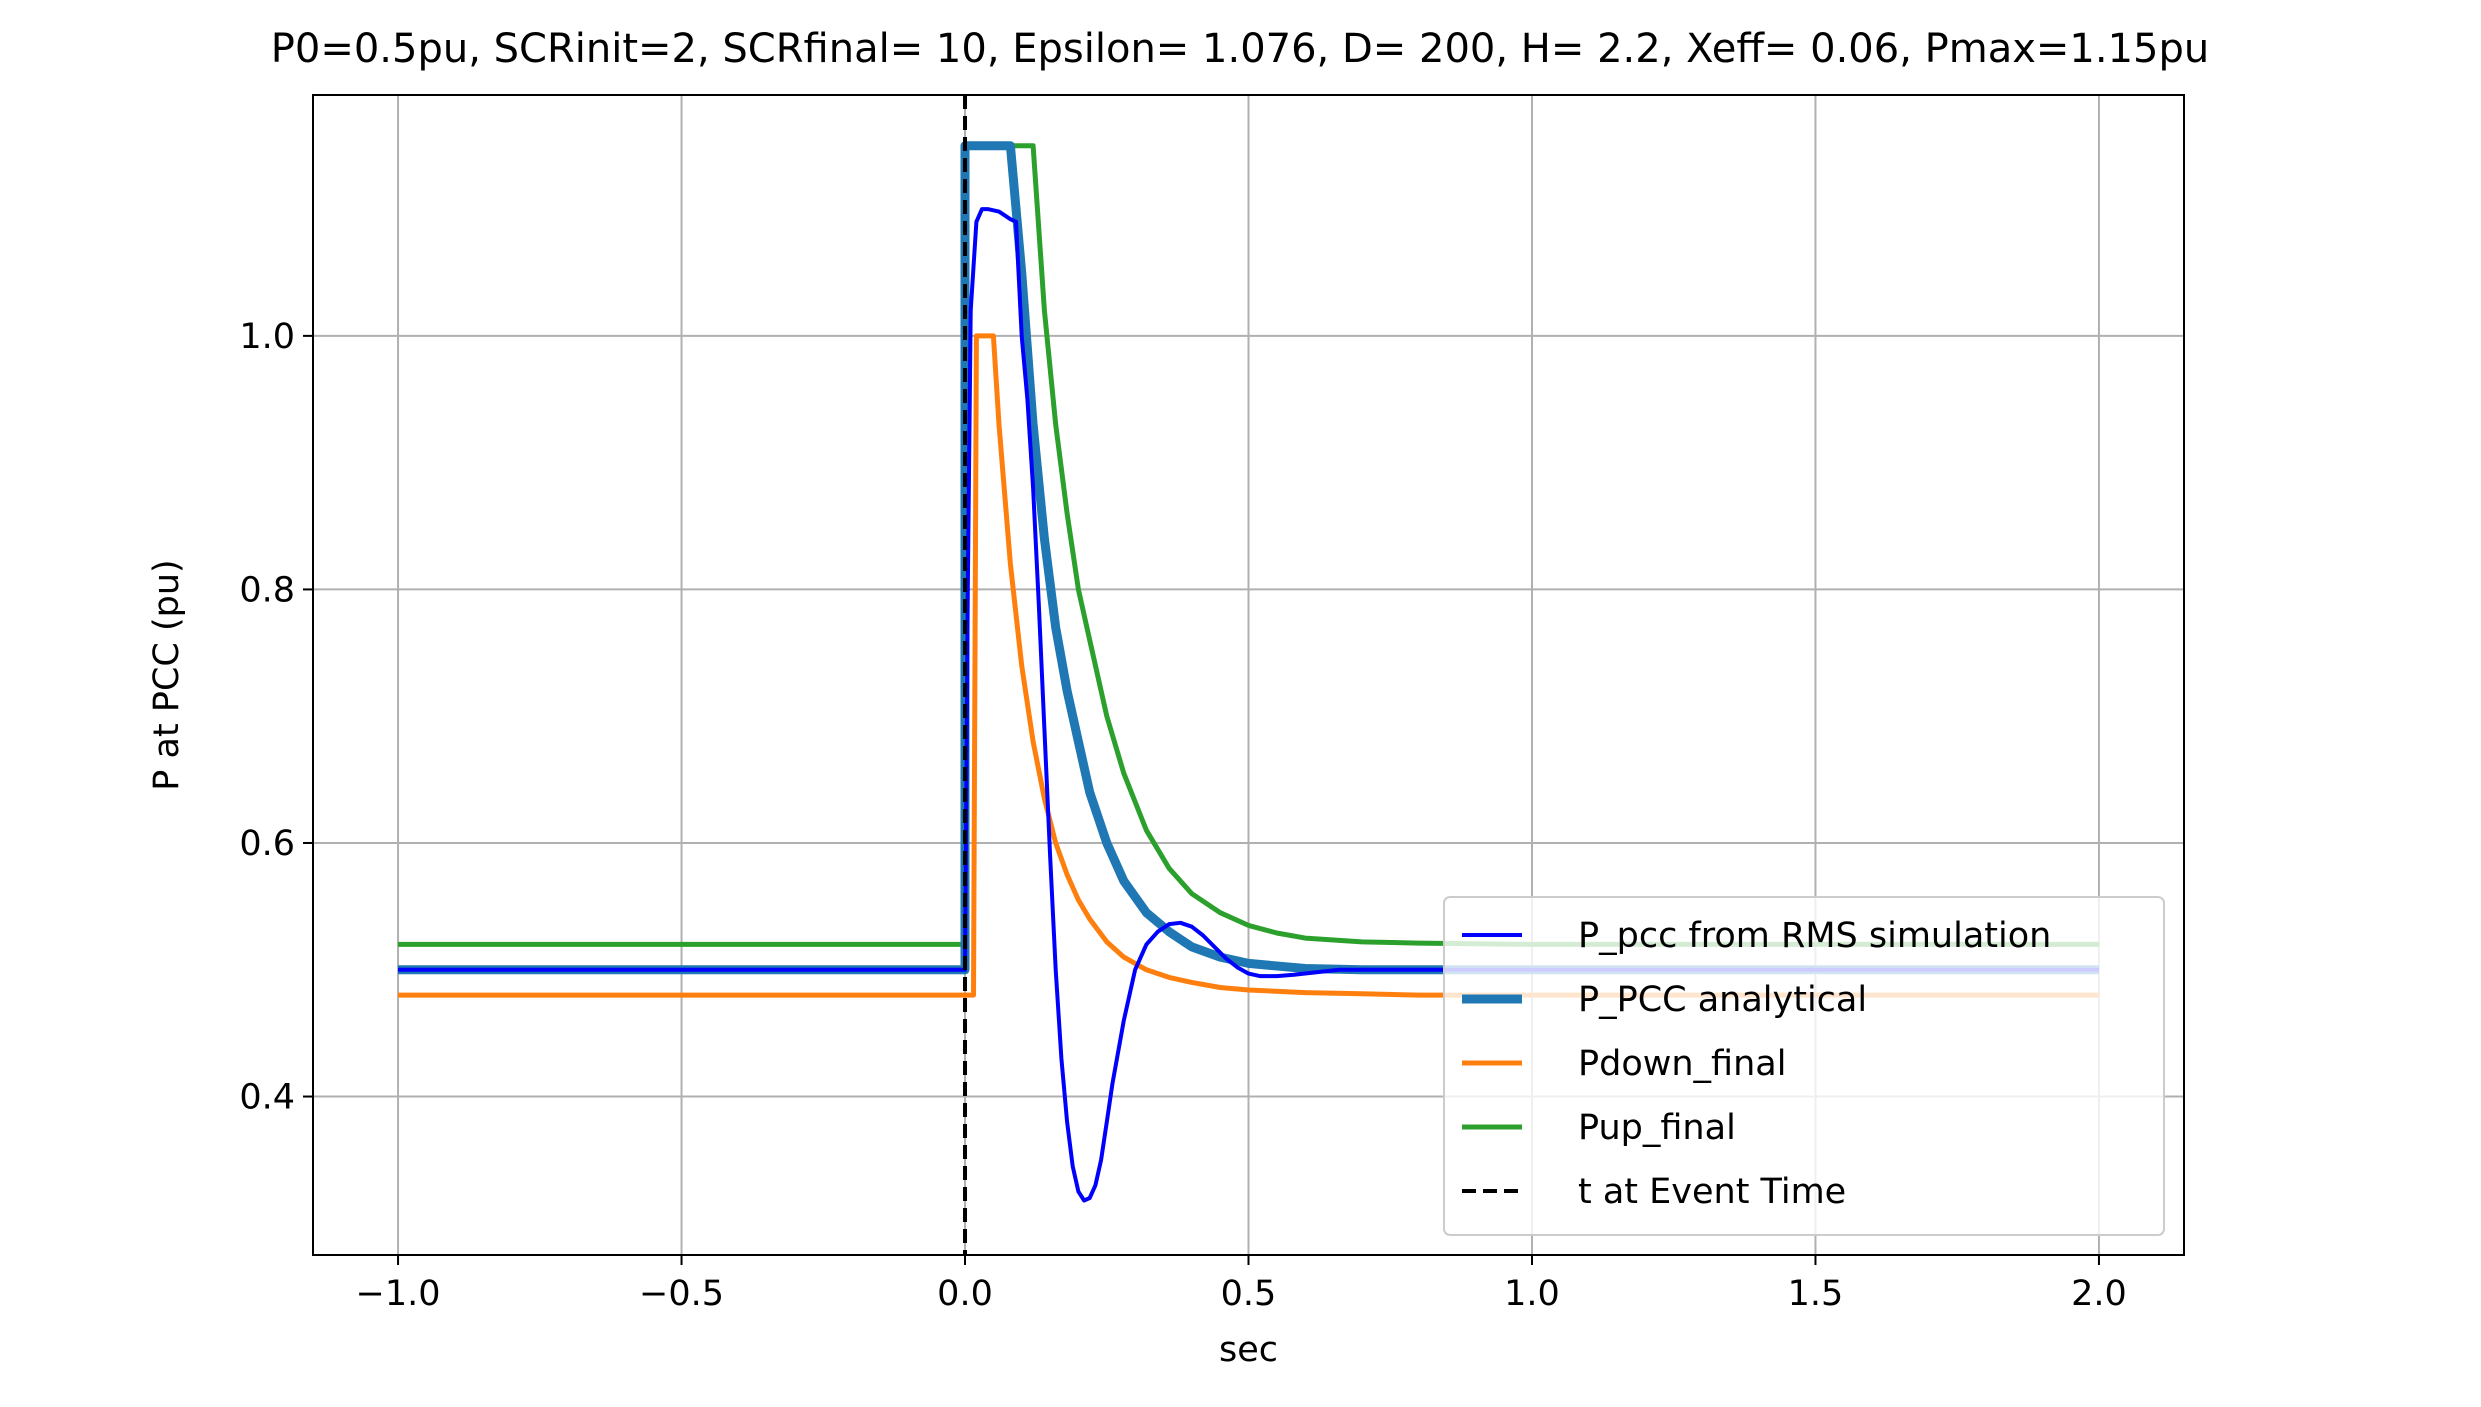 The height and width of the screenshot is (1407, 2481). I want to click on legend-box, so click(1804, 1066).